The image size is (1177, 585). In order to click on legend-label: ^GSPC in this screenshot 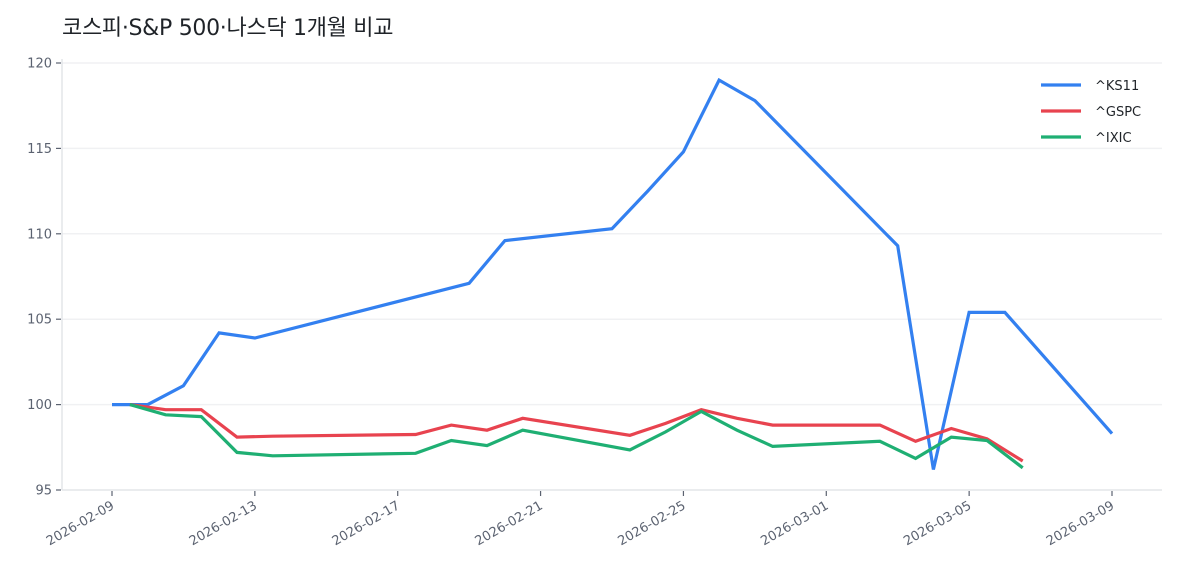, I will do `click(1118, 112)`.